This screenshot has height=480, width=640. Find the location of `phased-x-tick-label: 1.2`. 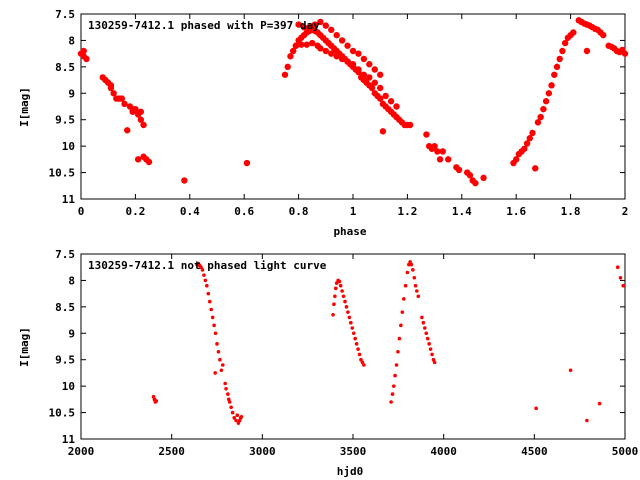

phased-x-tick-label: 1.2 is located at coordinates (407, 211).